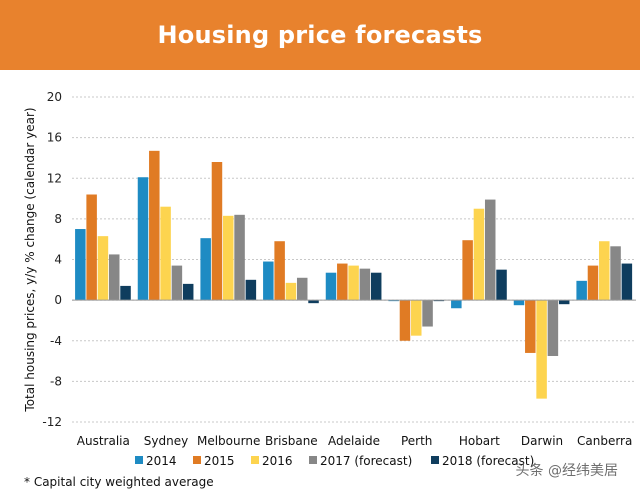  I want to click on legend-label: 2014, so click(161, 461).